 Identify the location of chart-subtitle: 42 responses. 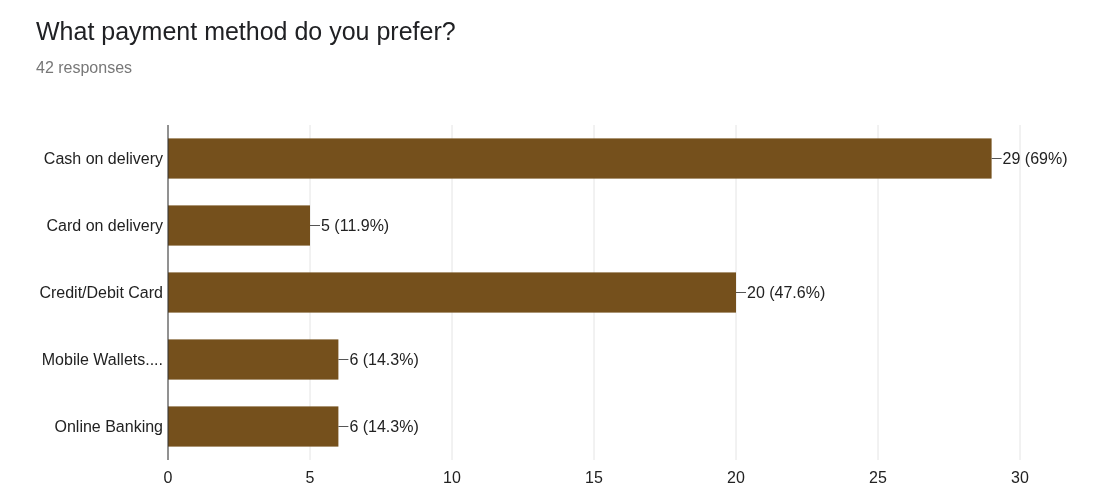
(84, 67).